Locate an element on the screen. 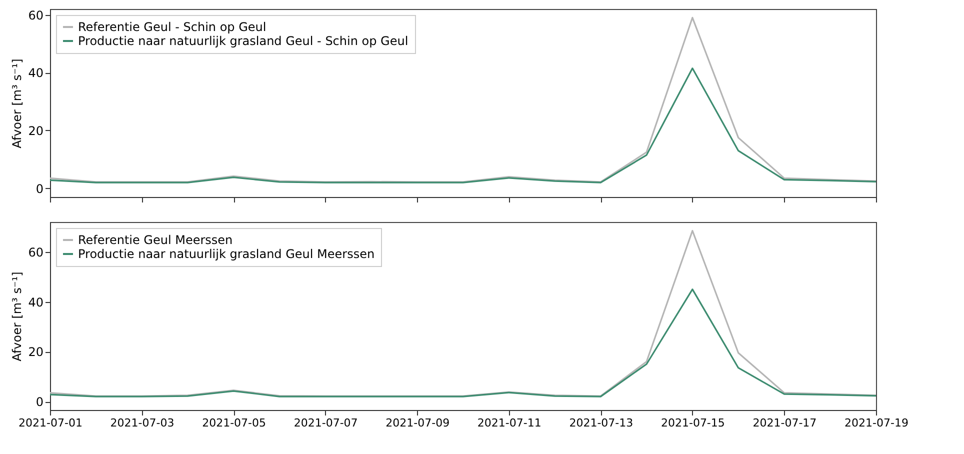 This screenshot has width=964, height=454. legend-label: Productie naar natuurlijk grasland Geul - Schin op Geul is located at coordinates (243, 41).